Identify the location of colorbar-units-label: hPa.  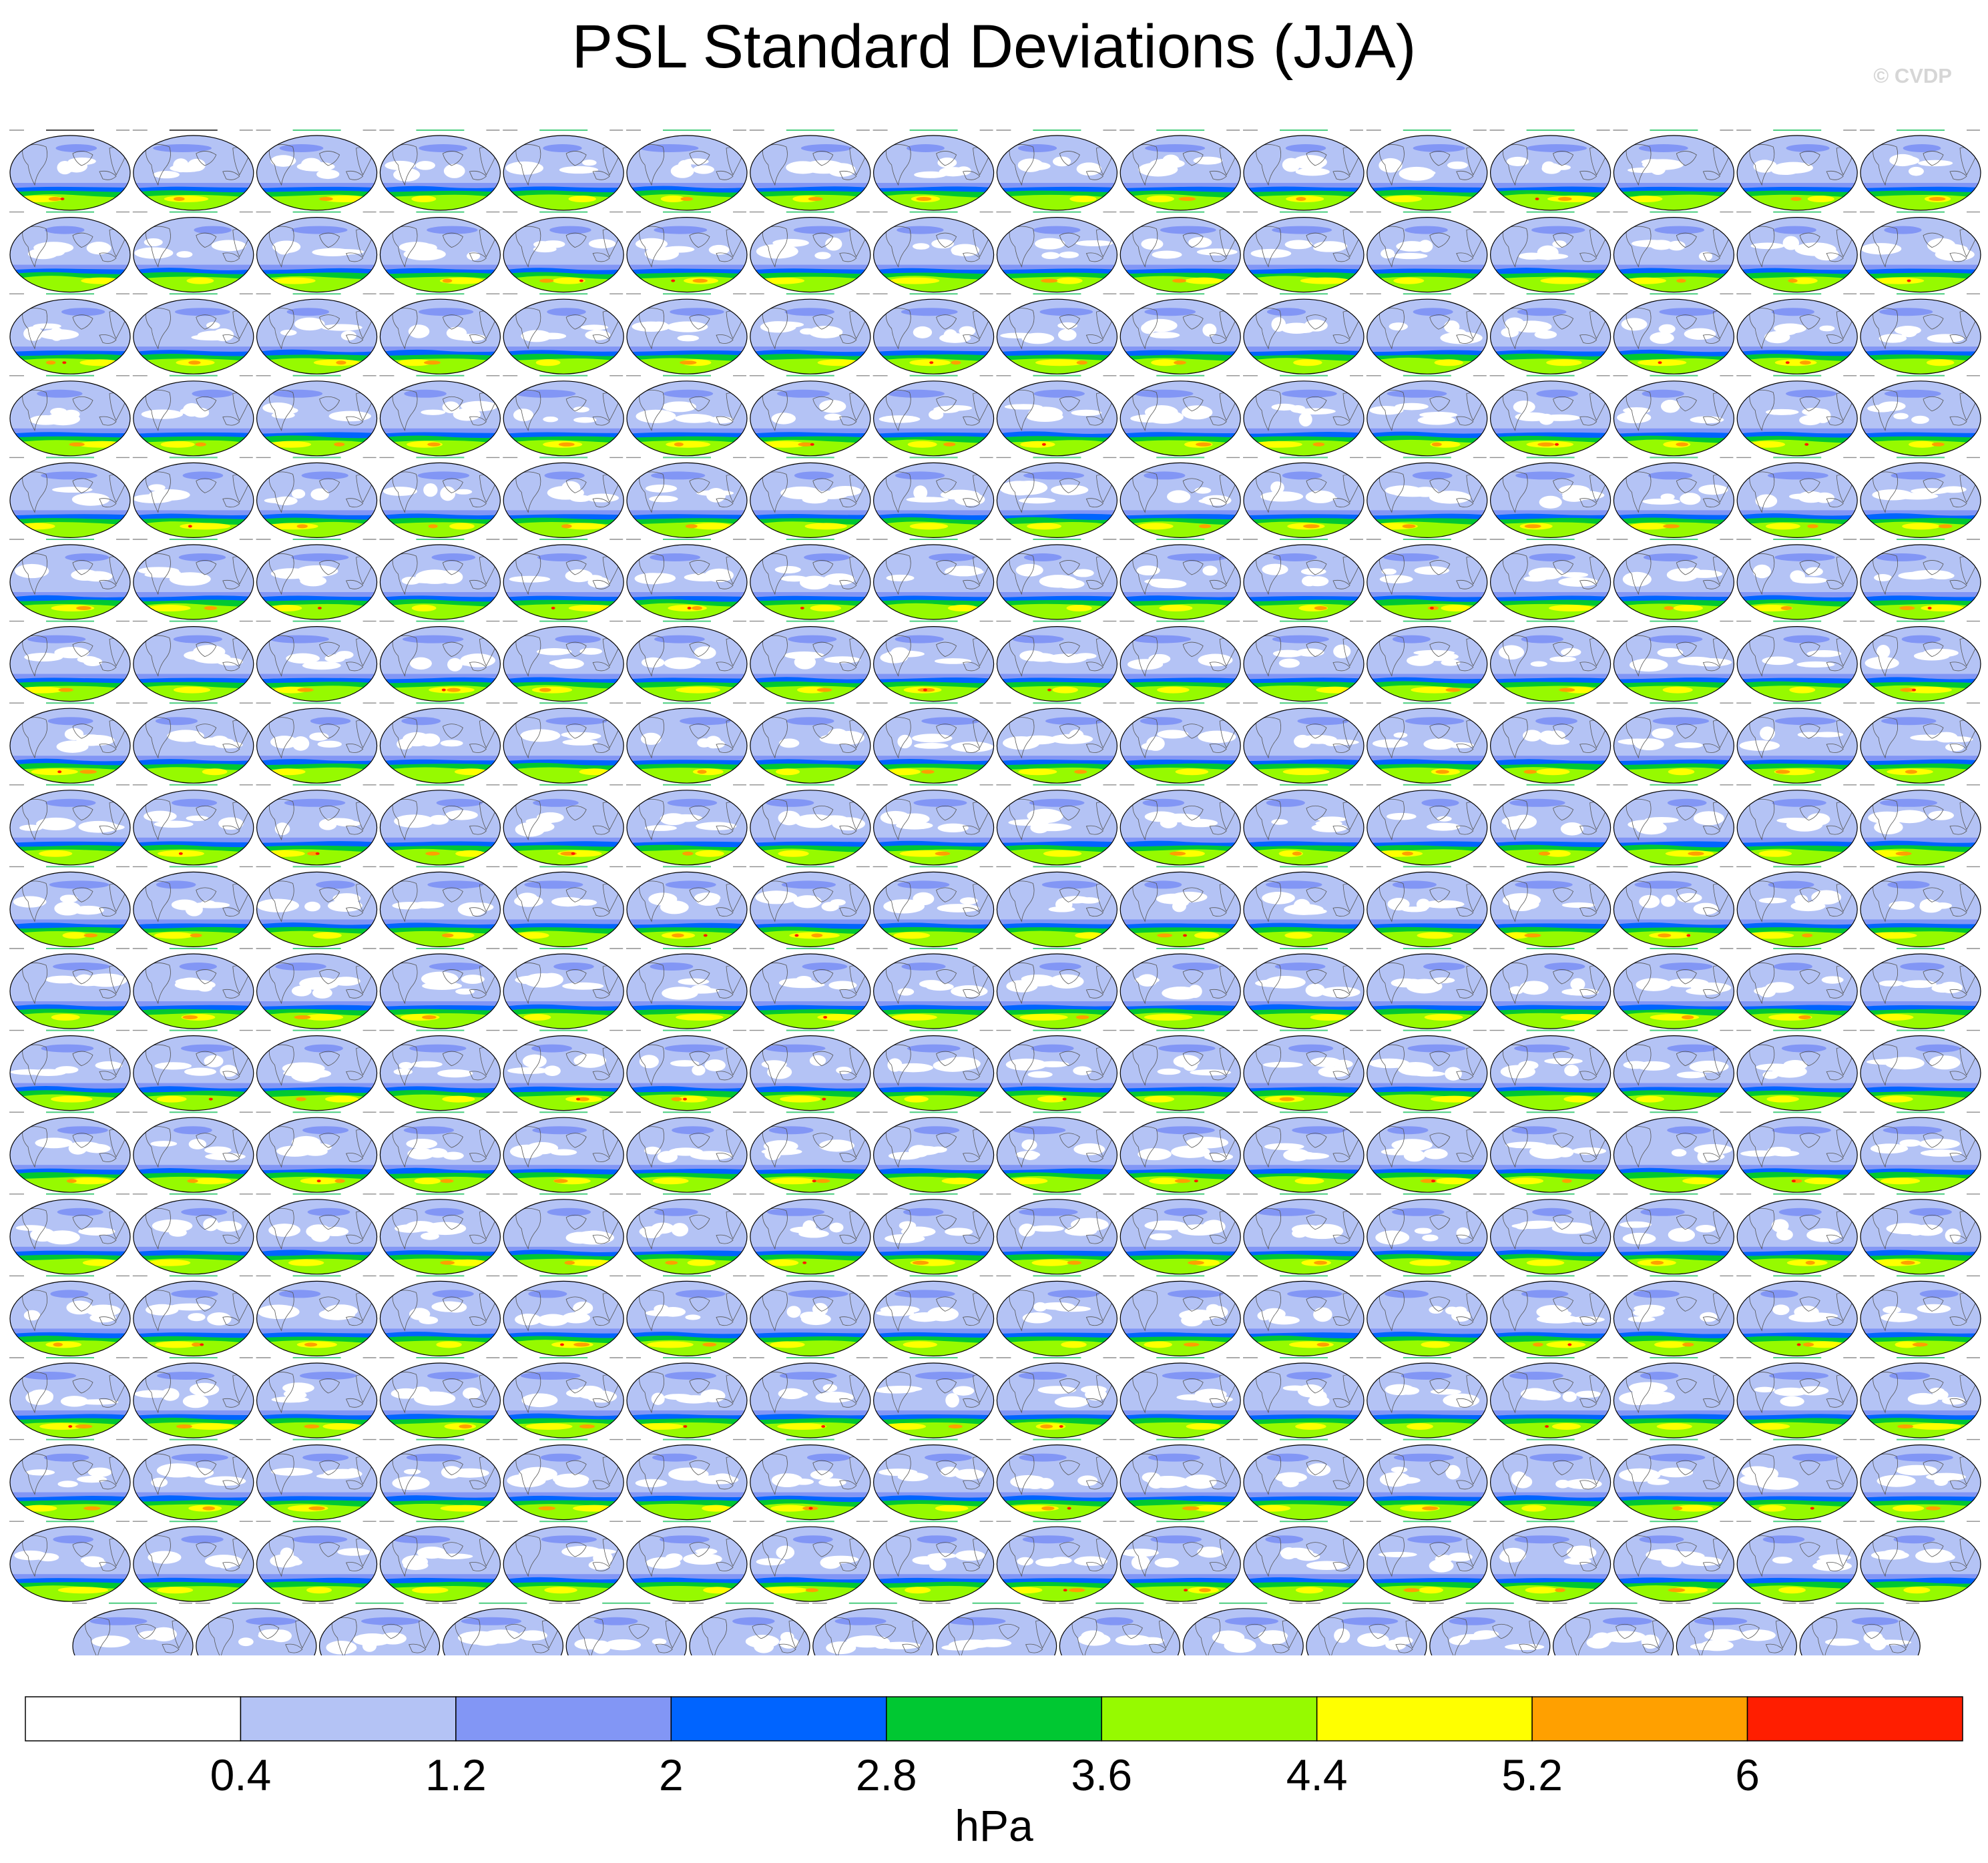
(994, 1826).